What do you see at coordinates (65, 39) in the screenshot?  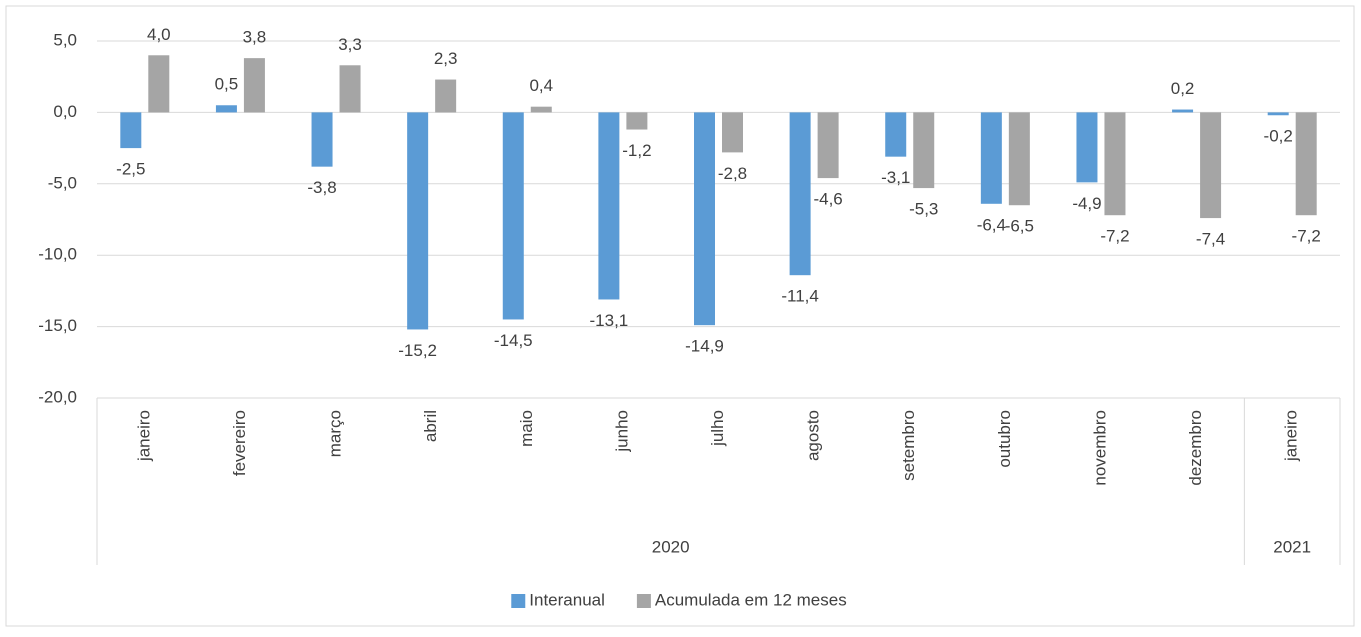 I see `y-tick-label: 5,0` at bounding box center [65, 39].